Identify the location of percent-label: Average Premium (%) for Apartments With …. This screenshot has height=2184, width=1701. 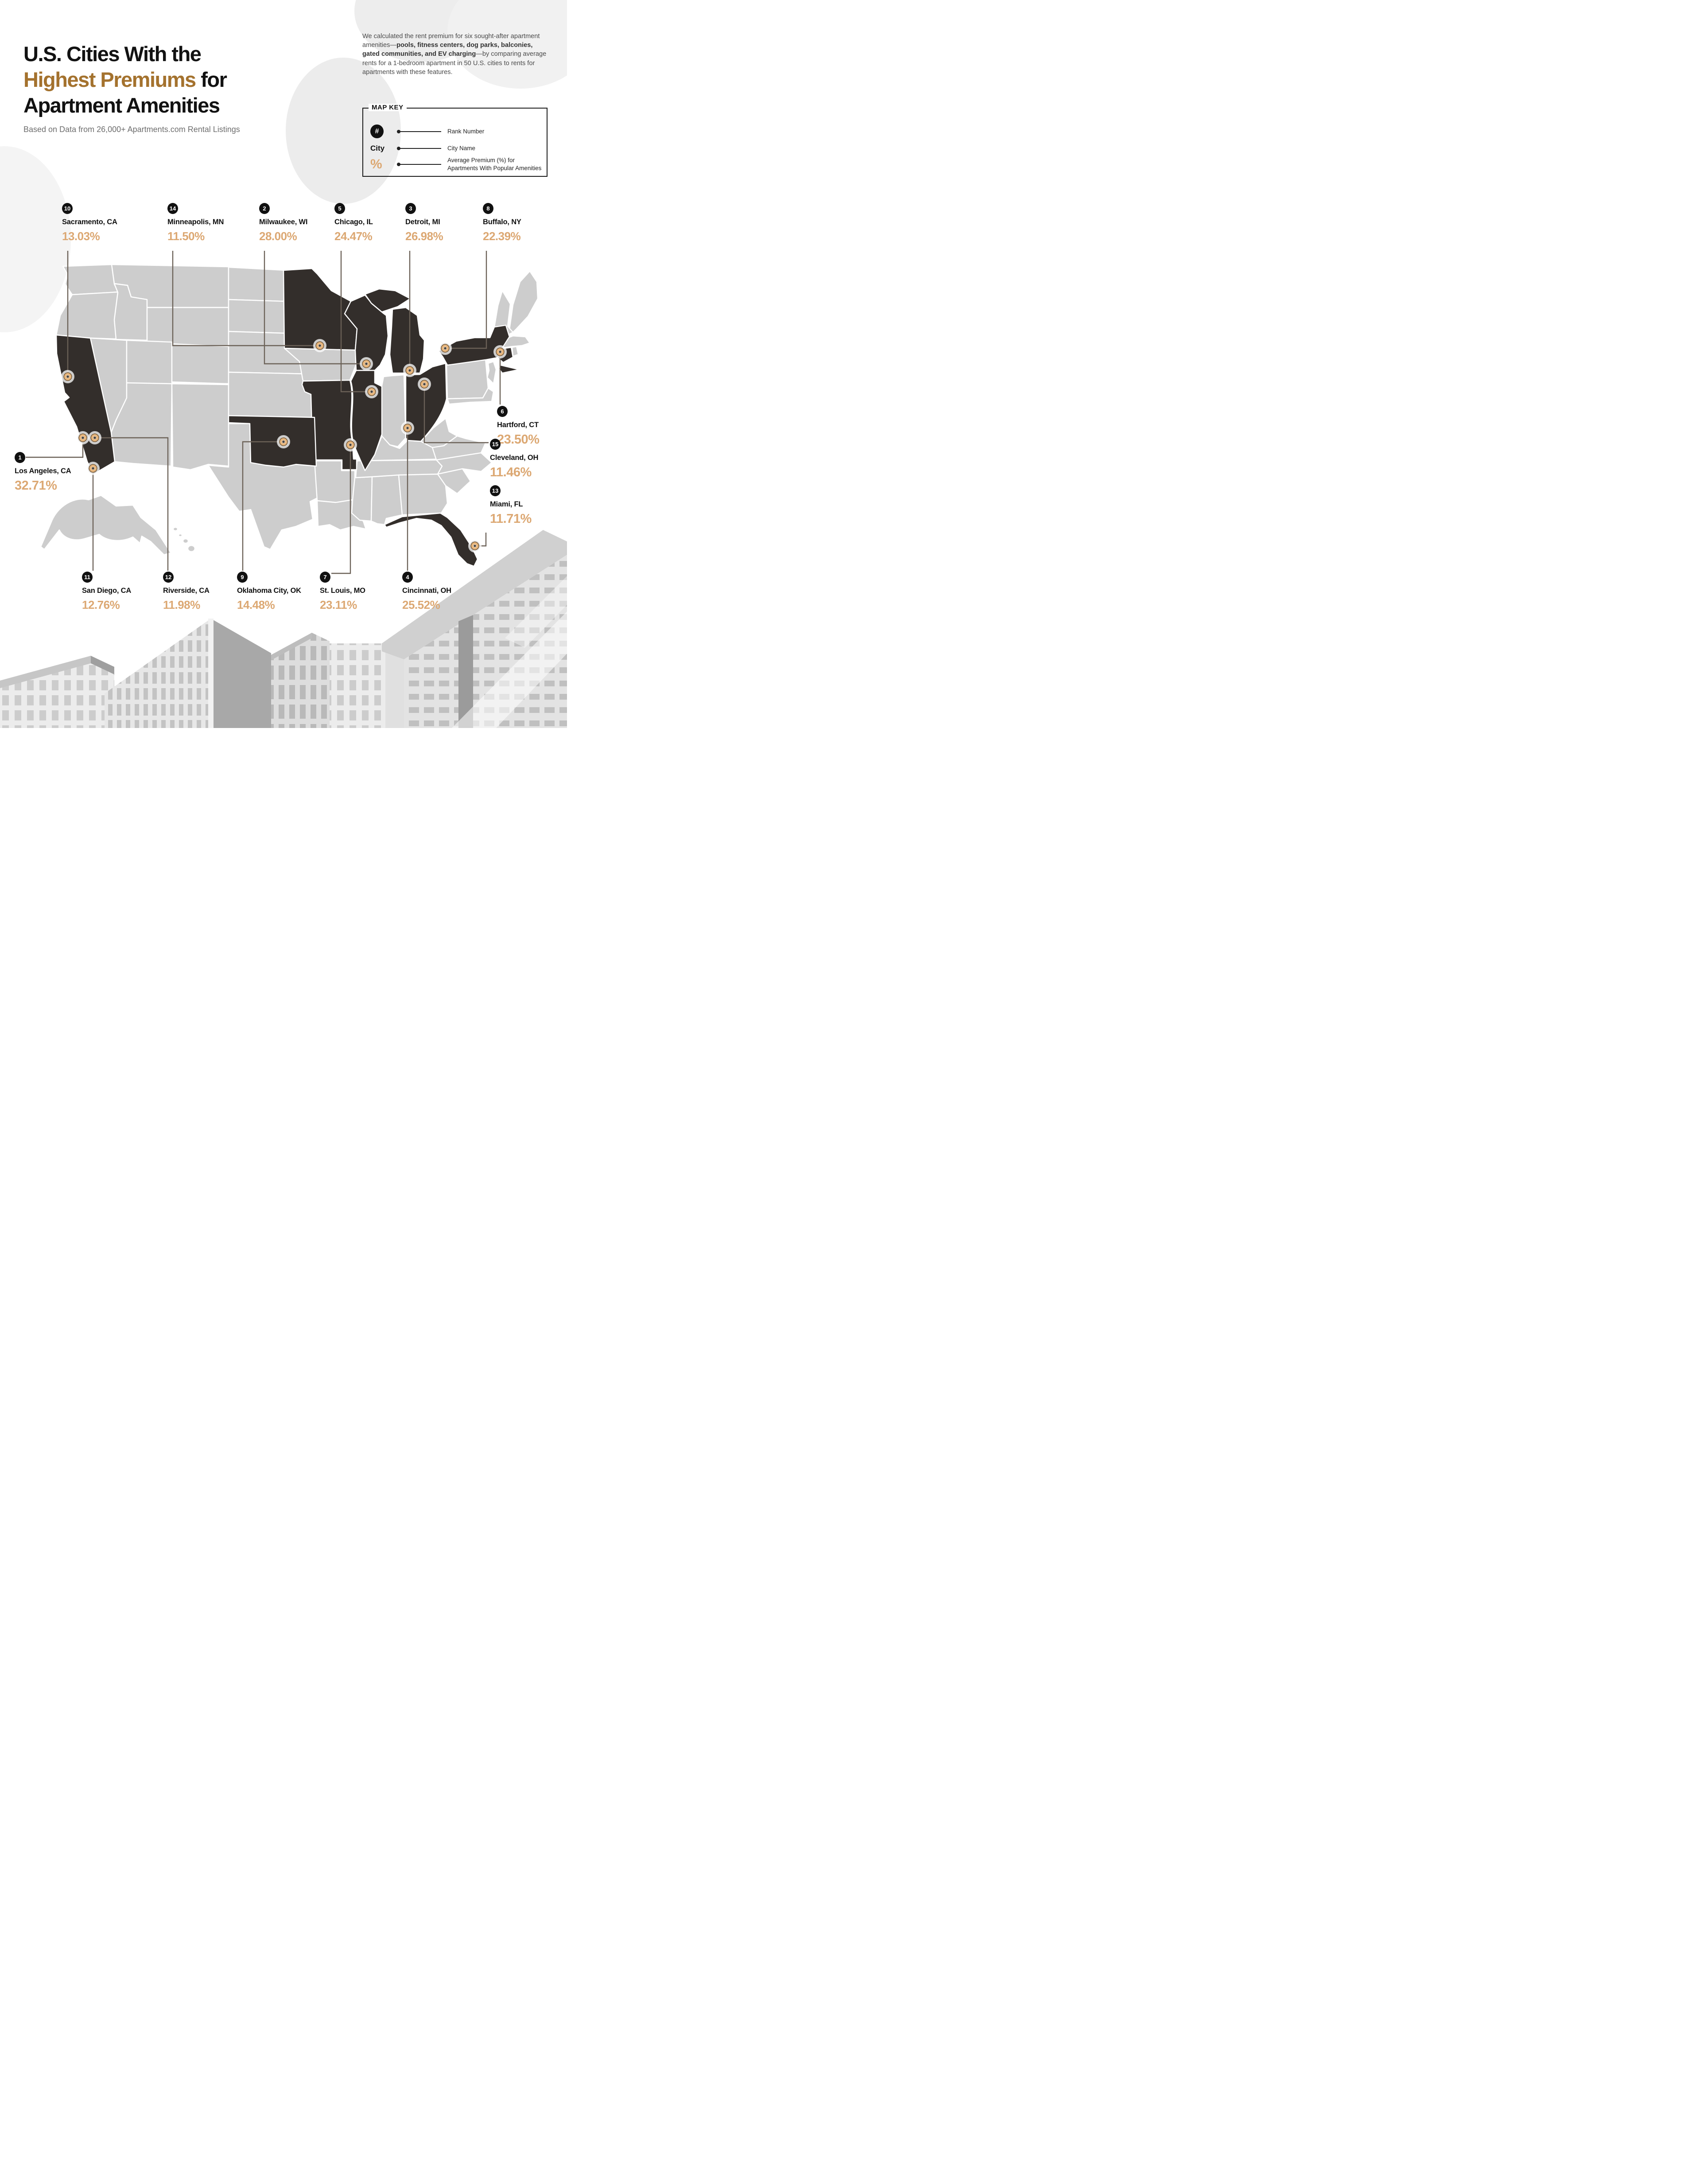
(494, 164).